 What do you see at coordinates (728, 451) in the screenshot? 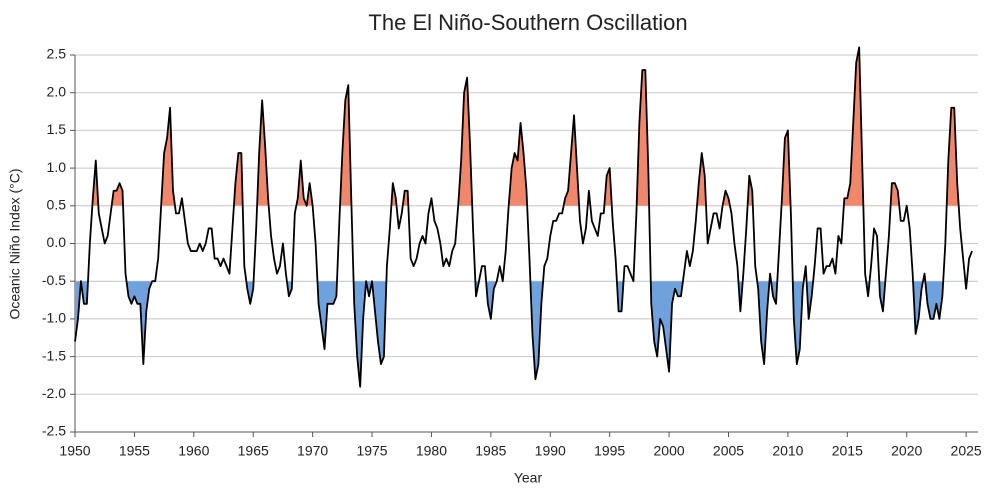
I see `x-tick-label: 2005` at bounding box center [728, 451].